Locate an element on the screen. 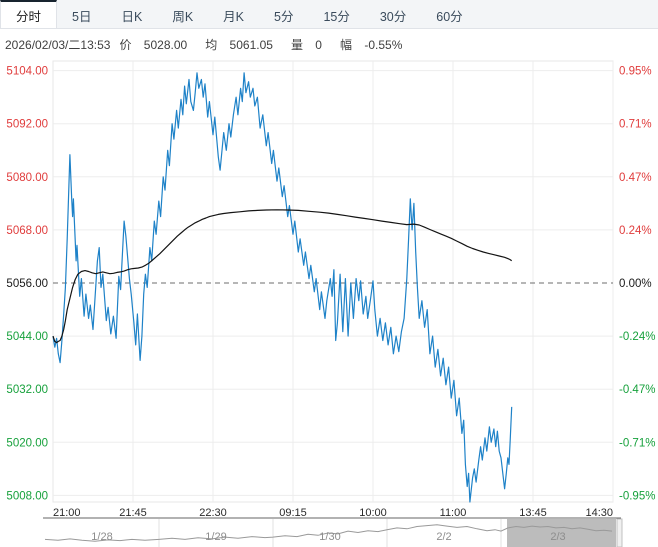  y-axis-label-right: -0.95% is located at coordinates (637, 496).